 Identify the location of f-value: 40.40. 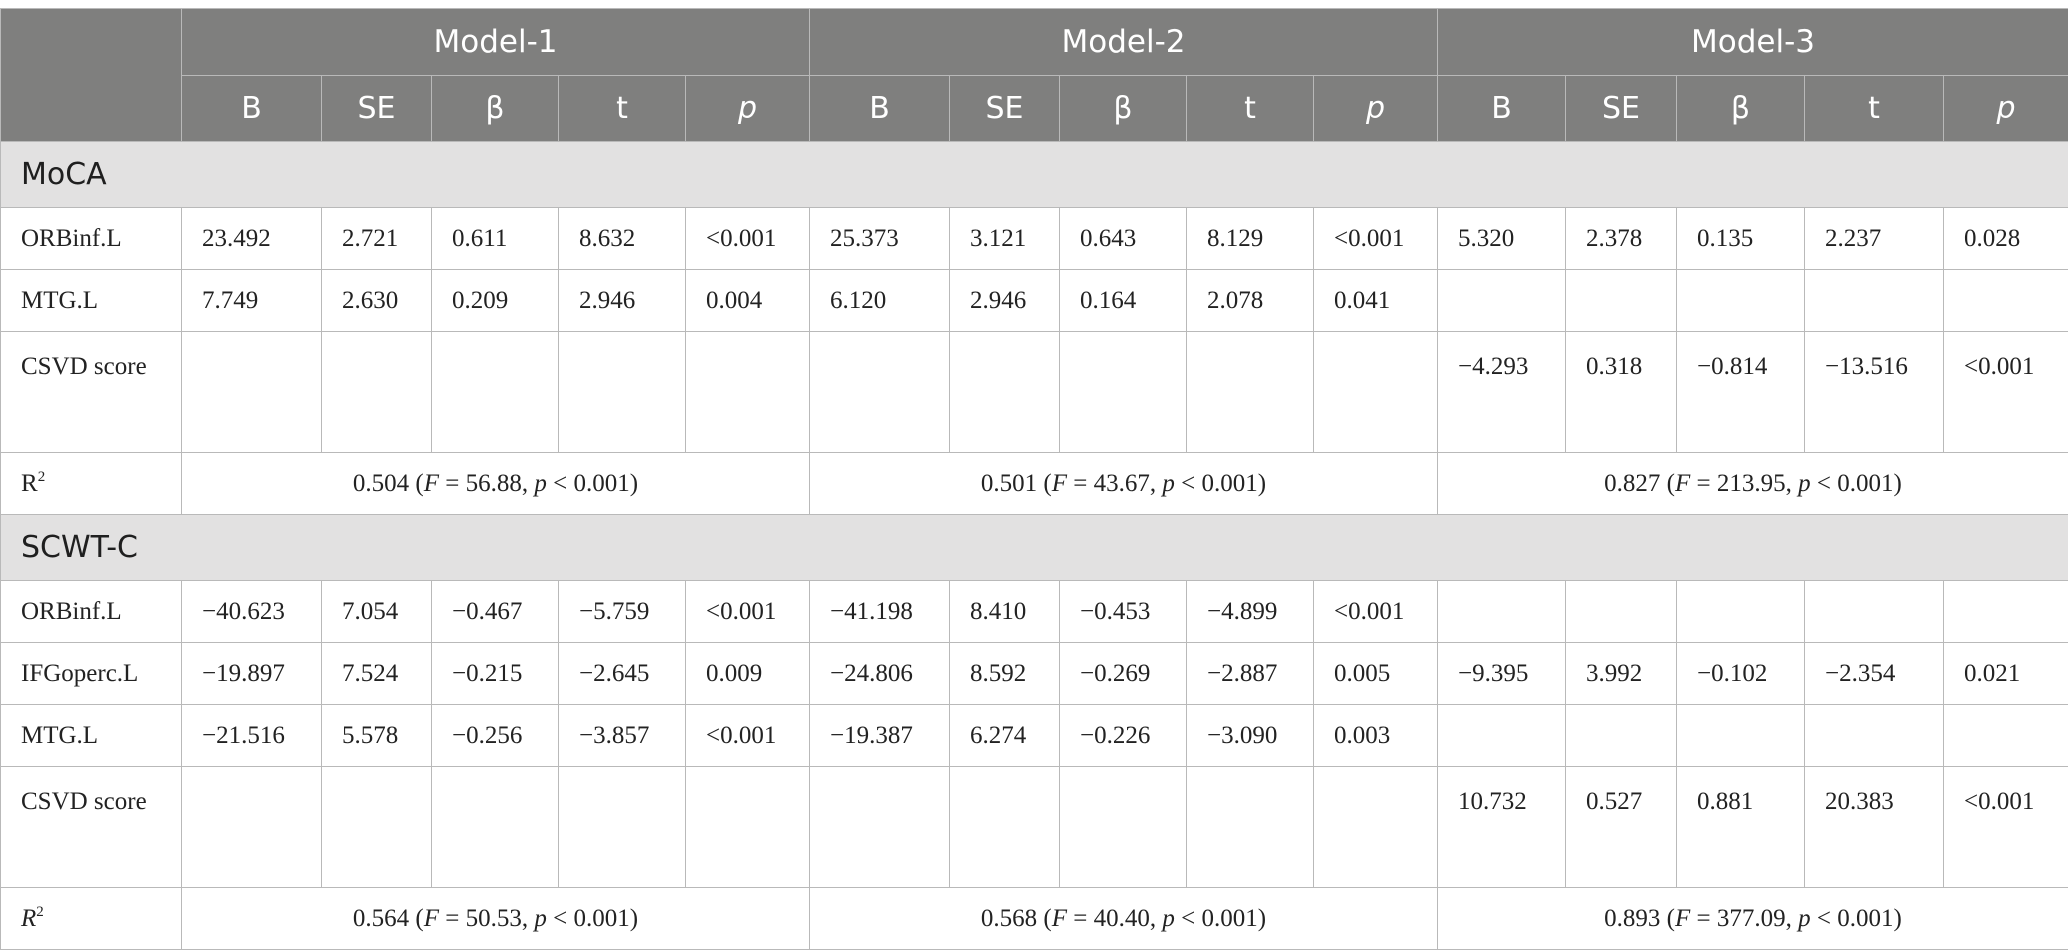
(1122, 918).